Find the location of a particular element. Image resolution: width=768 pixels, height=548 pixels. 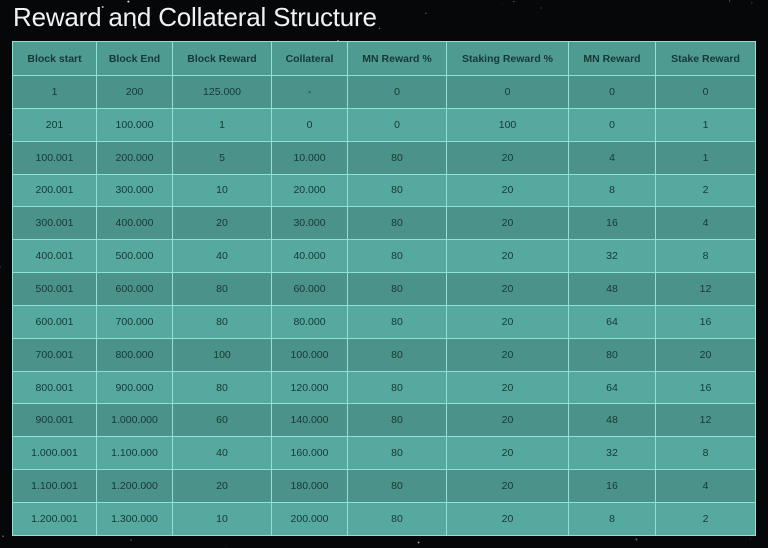

table-row: 1 200 125.000-0 0 0 0 is located at coordinates (384, 92).